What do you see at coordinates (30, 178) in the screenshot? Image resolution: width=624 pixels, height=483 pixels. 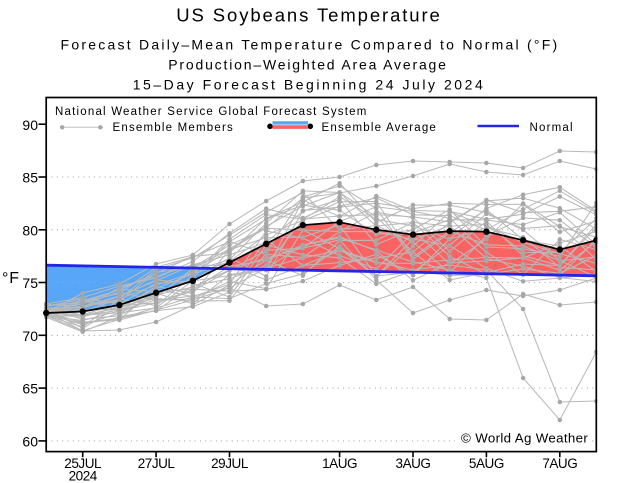 I see `svg-text: 85` at bounding box center [30, 178].